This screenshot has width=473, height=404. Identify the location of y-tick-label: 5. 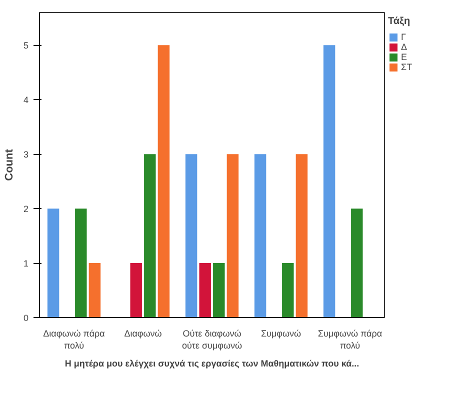
(26, 45).